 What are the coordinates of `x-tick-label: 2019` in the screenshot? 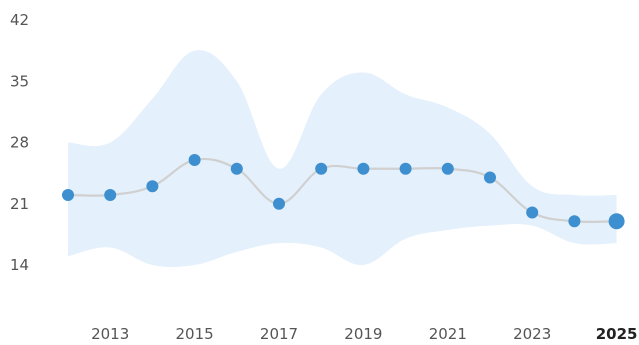 It's located at (363, 334).